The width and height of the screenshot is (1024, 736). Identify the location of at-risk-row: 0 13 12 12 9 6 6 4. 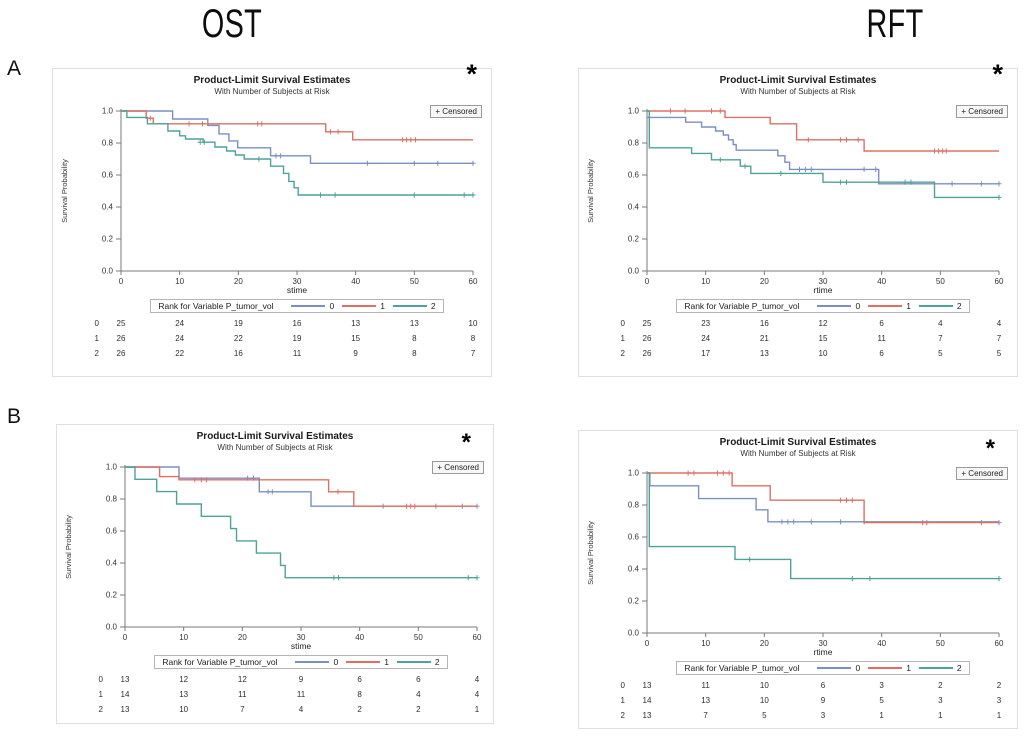
(275, 681).